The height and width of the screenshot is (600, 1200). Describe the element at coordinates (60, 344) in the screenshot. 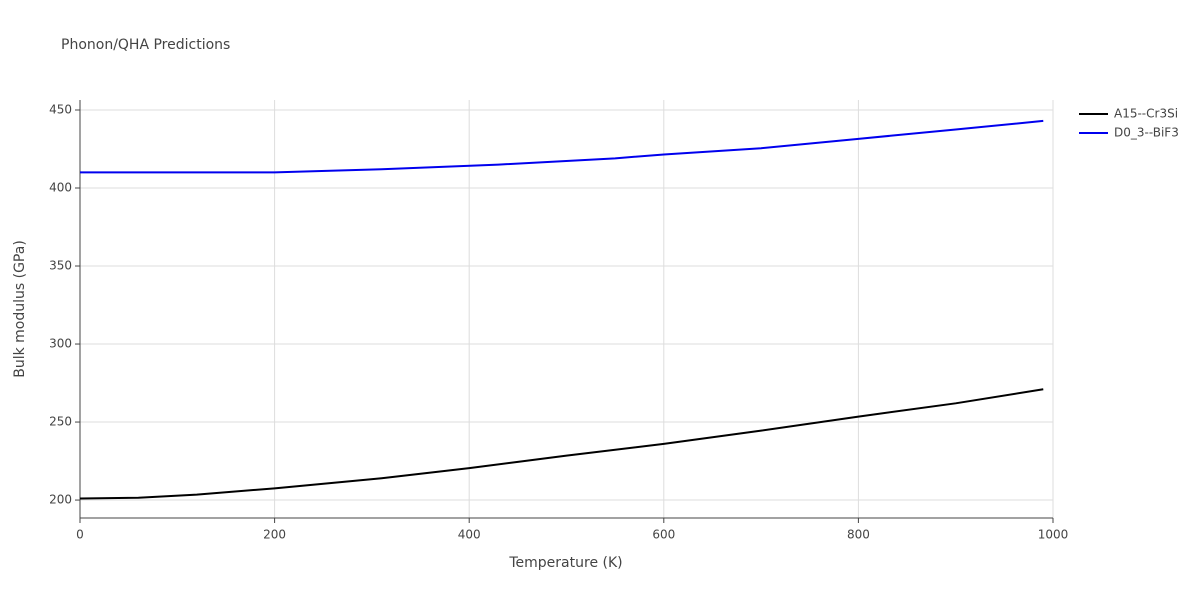

I see `y-tick-label: 300` at that location.